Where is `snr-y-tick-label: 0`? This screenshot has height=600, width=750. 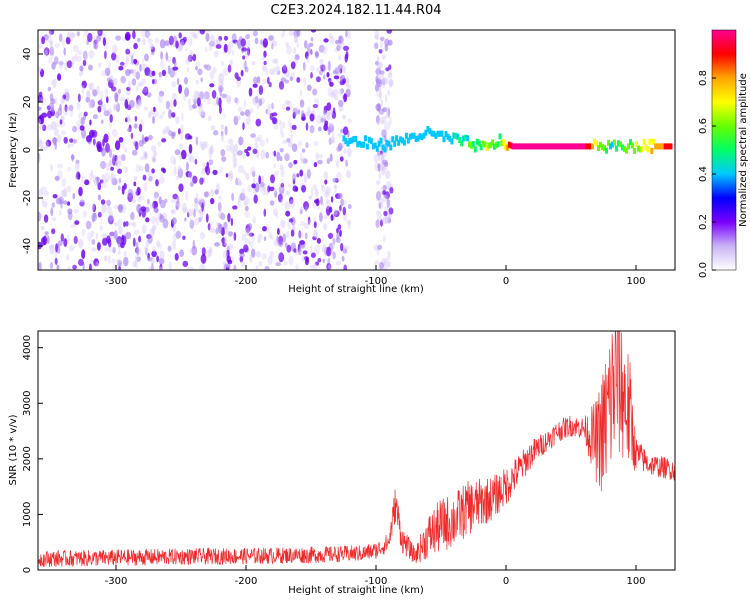
snr-y-tick-label: 0 is located at coordinates (27, 570).